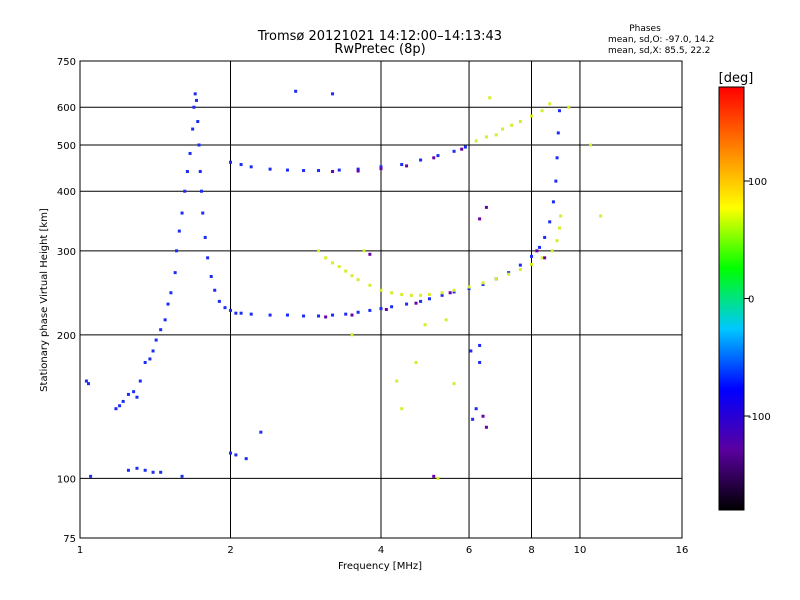  I want to click on x-tick-label: 1, so click(80, 550).